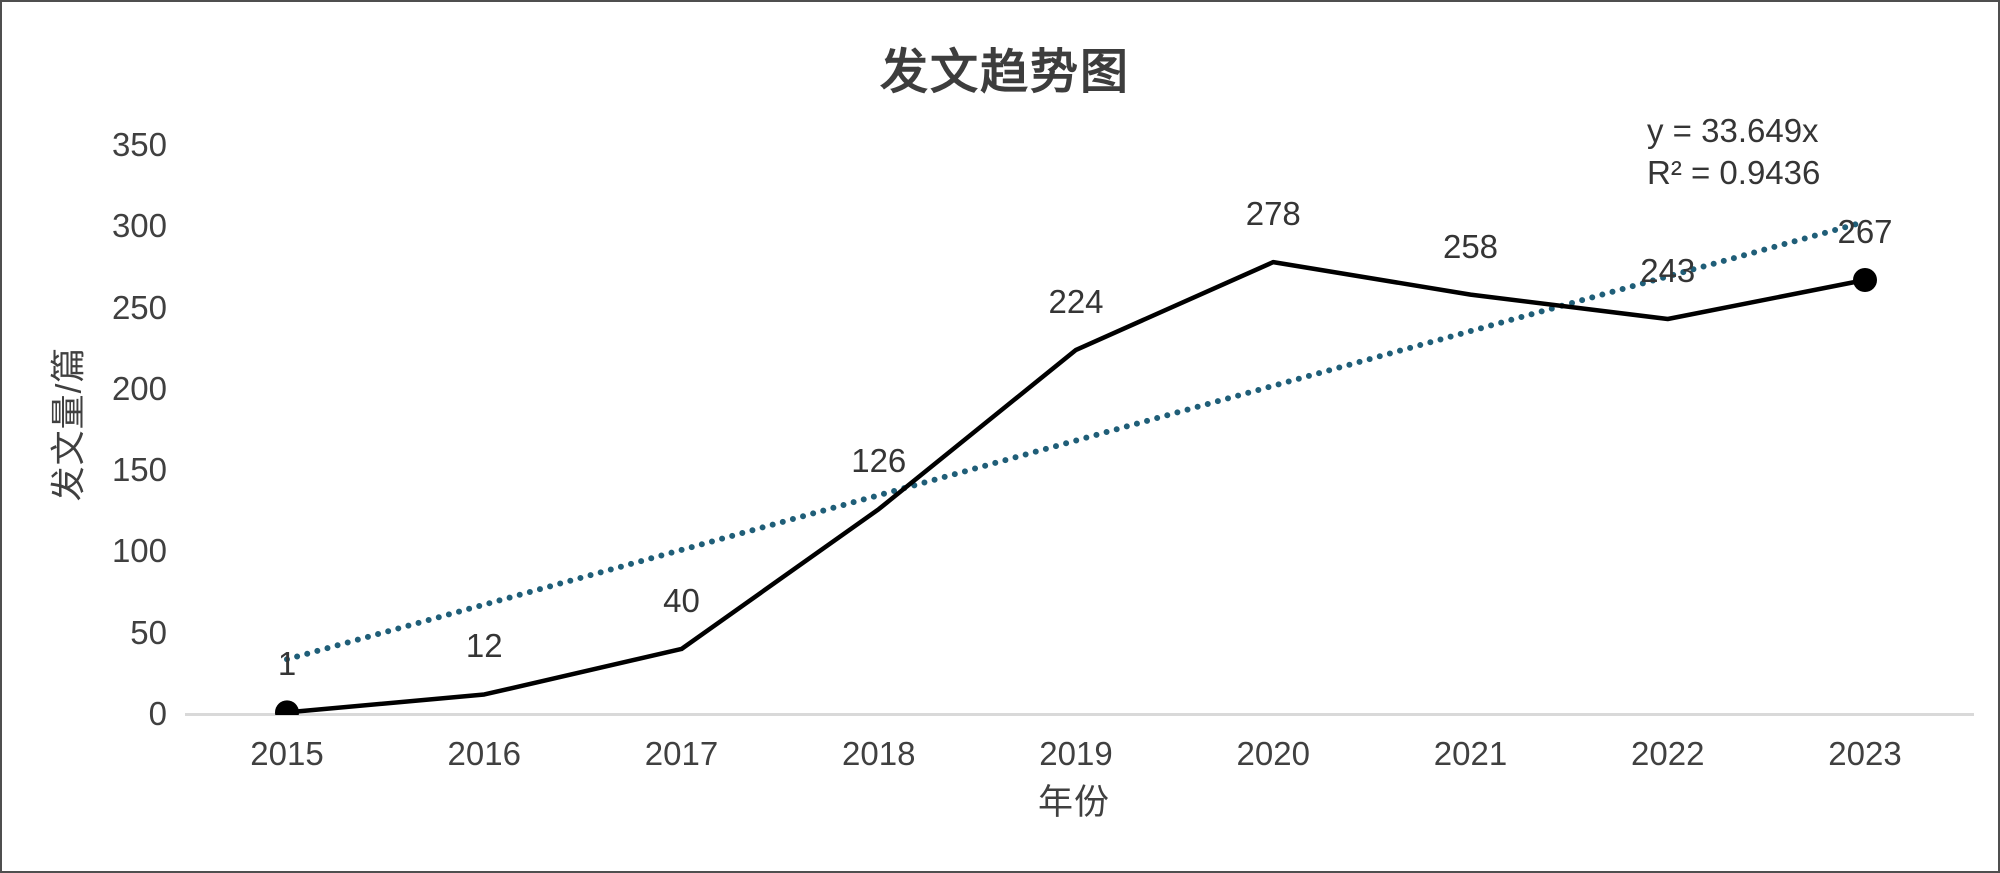  Describe the element at coordinates (139, 145) in the screenshot. I see `y-tick-label: 350` at that location.